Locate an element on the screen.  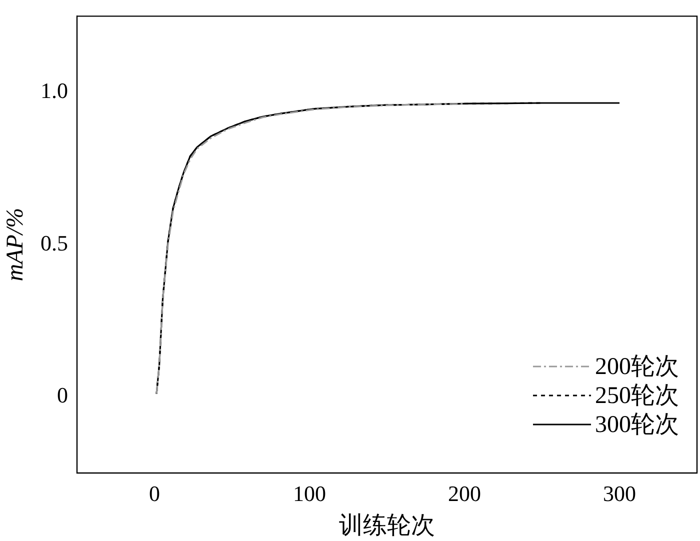
y-axis-title: mAP/% is located at coordinates (15, 245).